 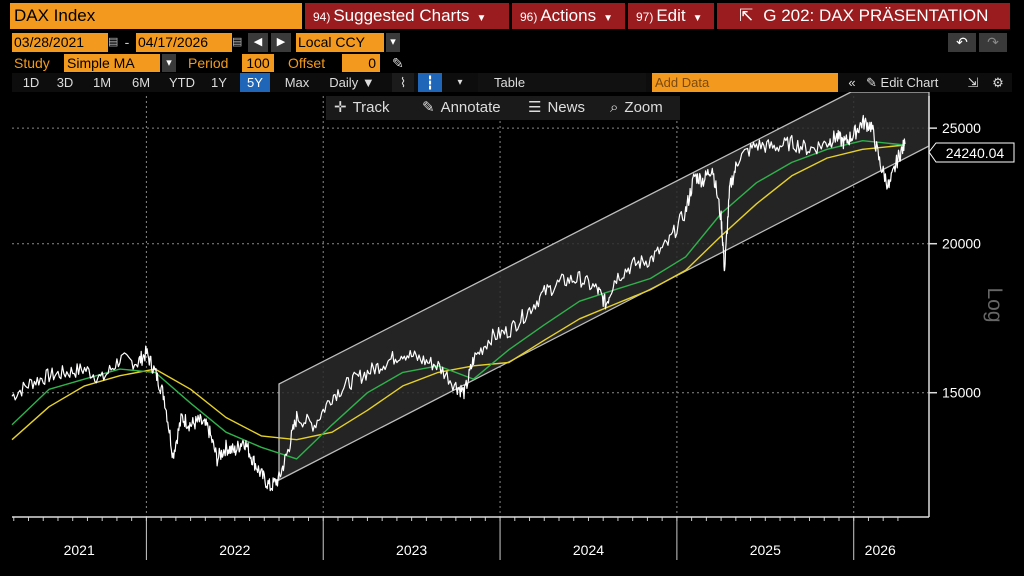 I want to click on chart-tools: ✛ Track ✎ Annotate ☰ News ⌕ Zoom, so click(x=503, y=108).